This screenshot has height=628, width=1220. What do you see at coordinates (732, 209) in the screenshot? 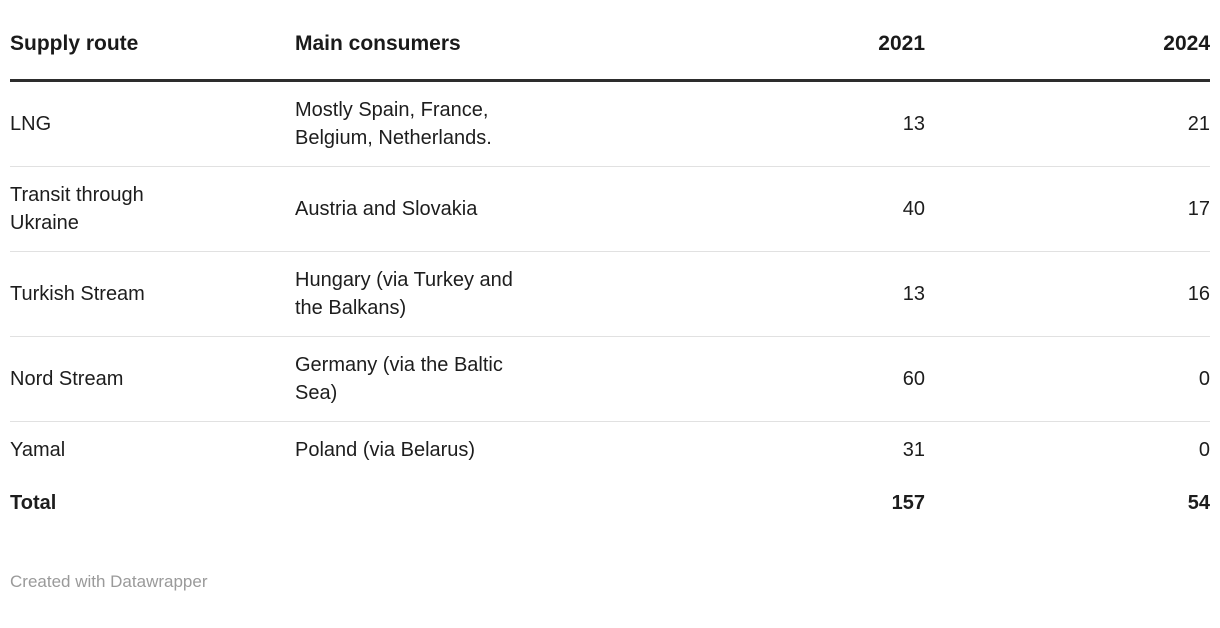
I see `cell-2021-value: 40` at bounding box center [732, 209].